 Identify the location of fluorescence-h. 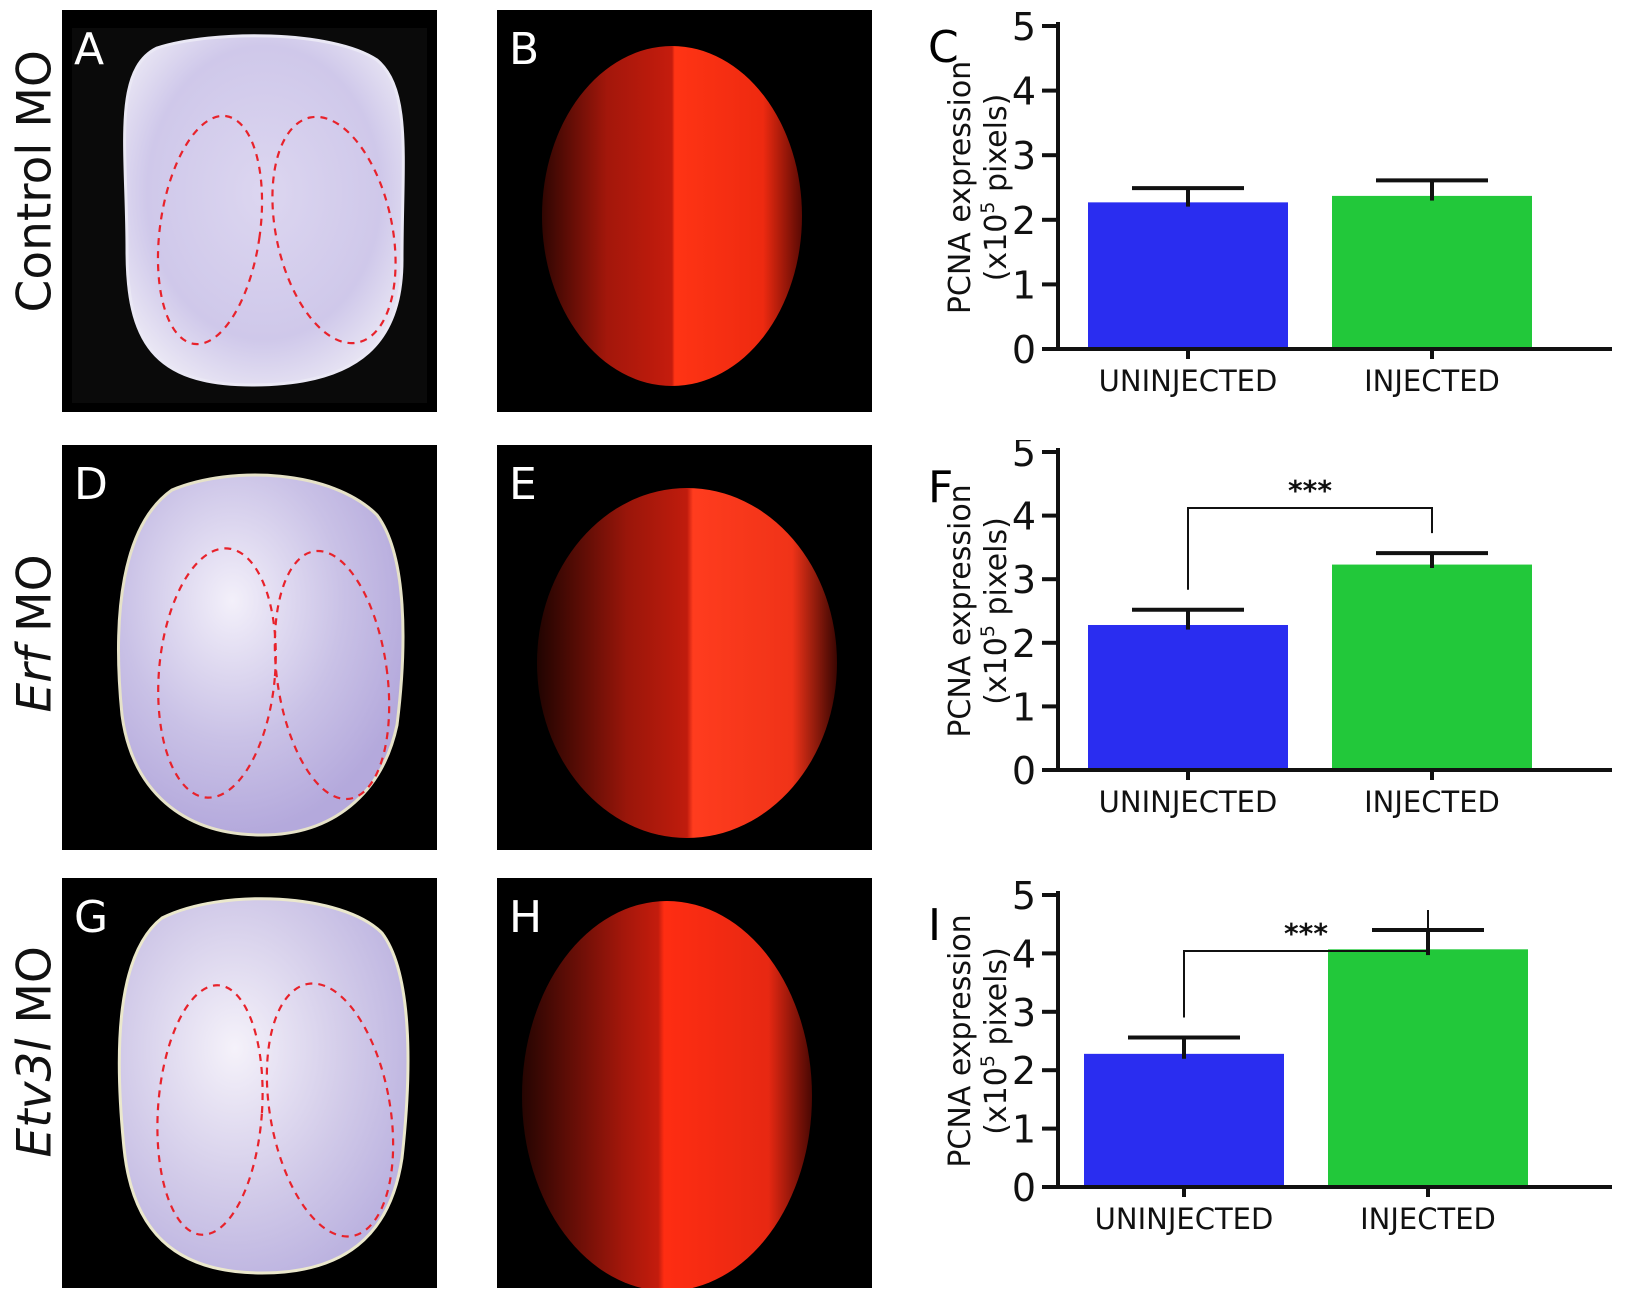
(684, 1083).